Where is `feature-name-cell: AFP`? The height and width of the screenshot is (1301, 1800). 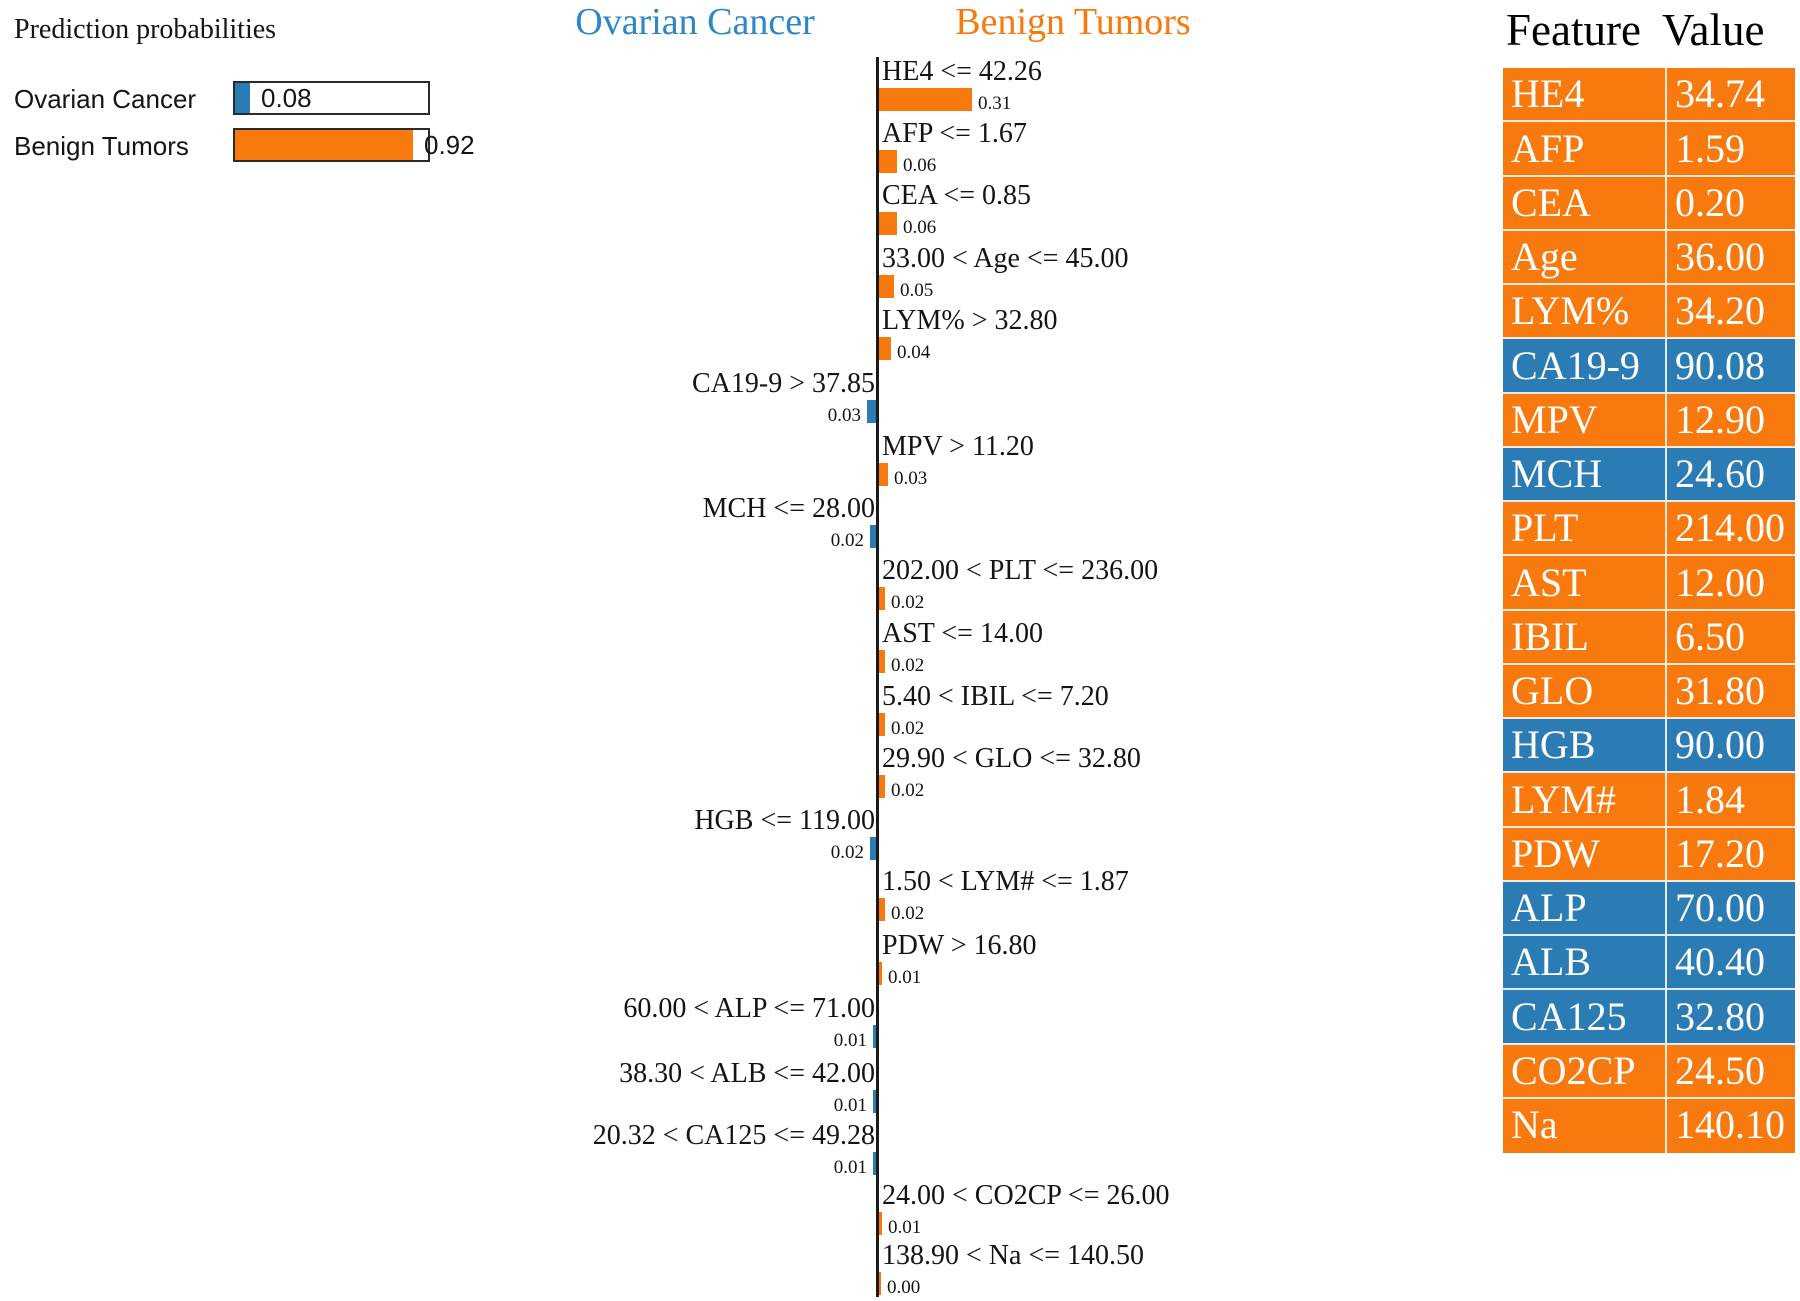 feature-name-cell: AFP is located at coordinates (1585, 148).